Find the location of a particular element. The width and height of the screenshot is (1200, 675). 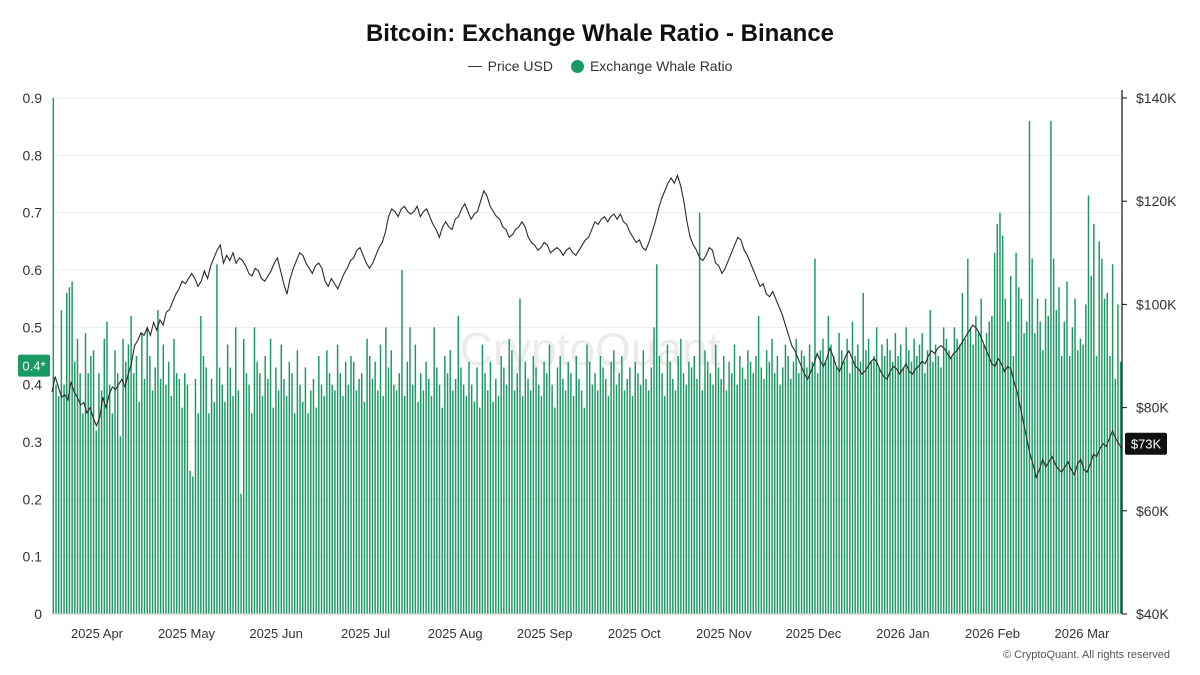

legend-item-price: Price USD is located at coordinates (510, 66).